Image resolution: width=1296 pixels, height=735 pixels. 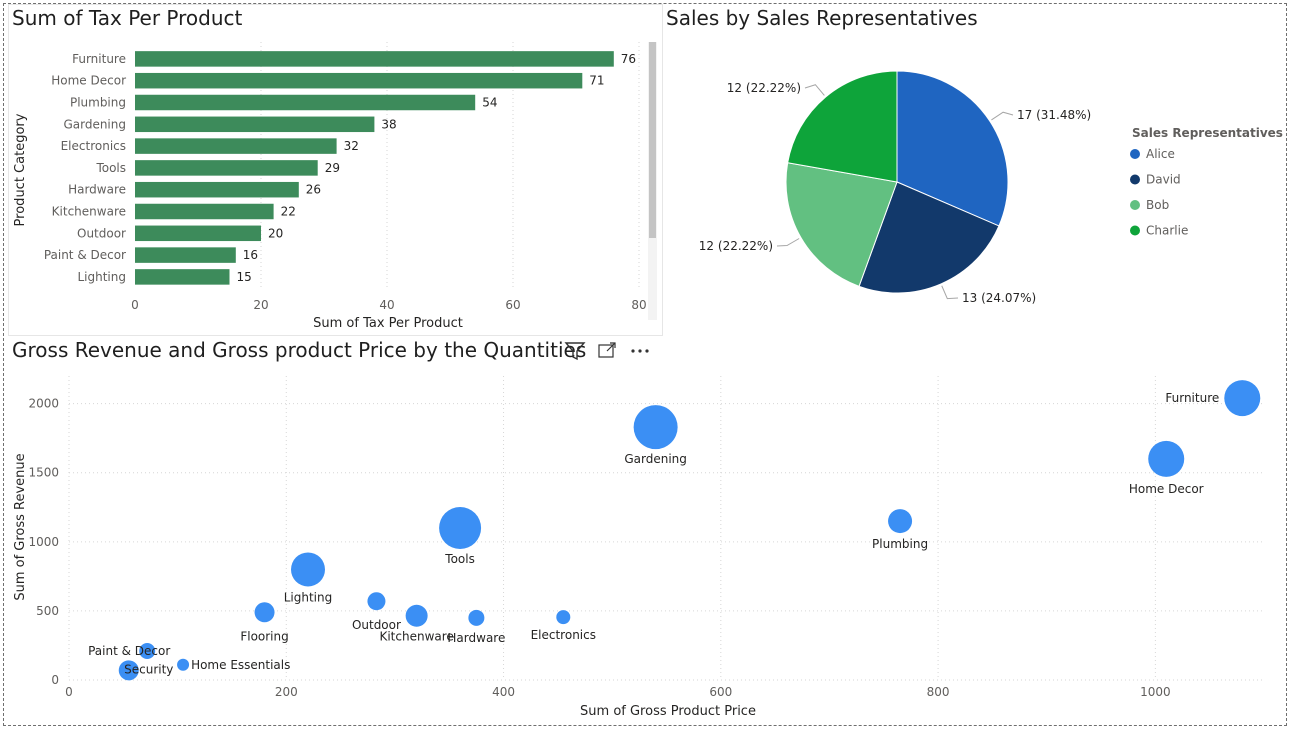 What do you see at coordinates (94, 124) in the screenshot?
I see `category-label: Gardening` at bounding box center [94, 124].